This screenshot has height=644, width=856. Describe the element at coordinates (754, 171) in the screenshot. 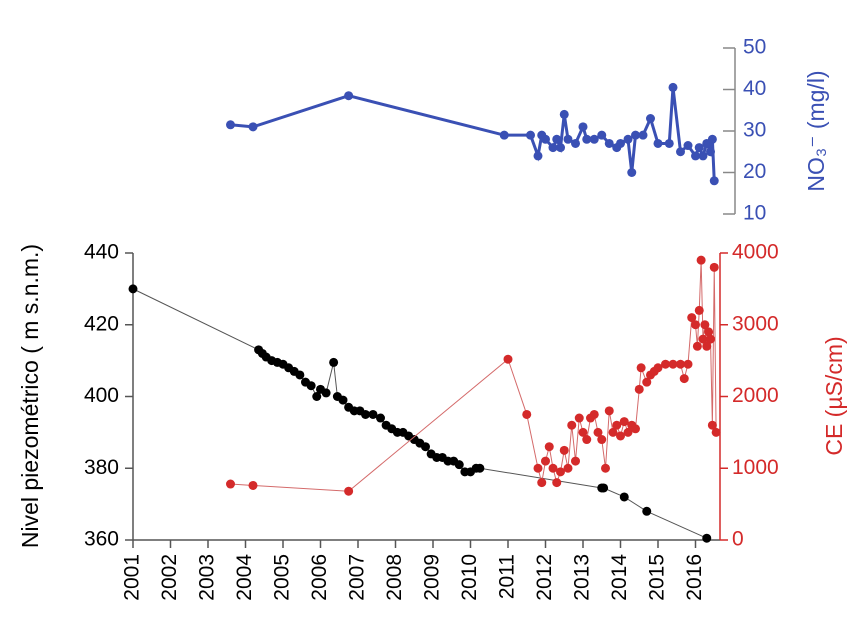

I see `y-tick-label: 20` at that location.